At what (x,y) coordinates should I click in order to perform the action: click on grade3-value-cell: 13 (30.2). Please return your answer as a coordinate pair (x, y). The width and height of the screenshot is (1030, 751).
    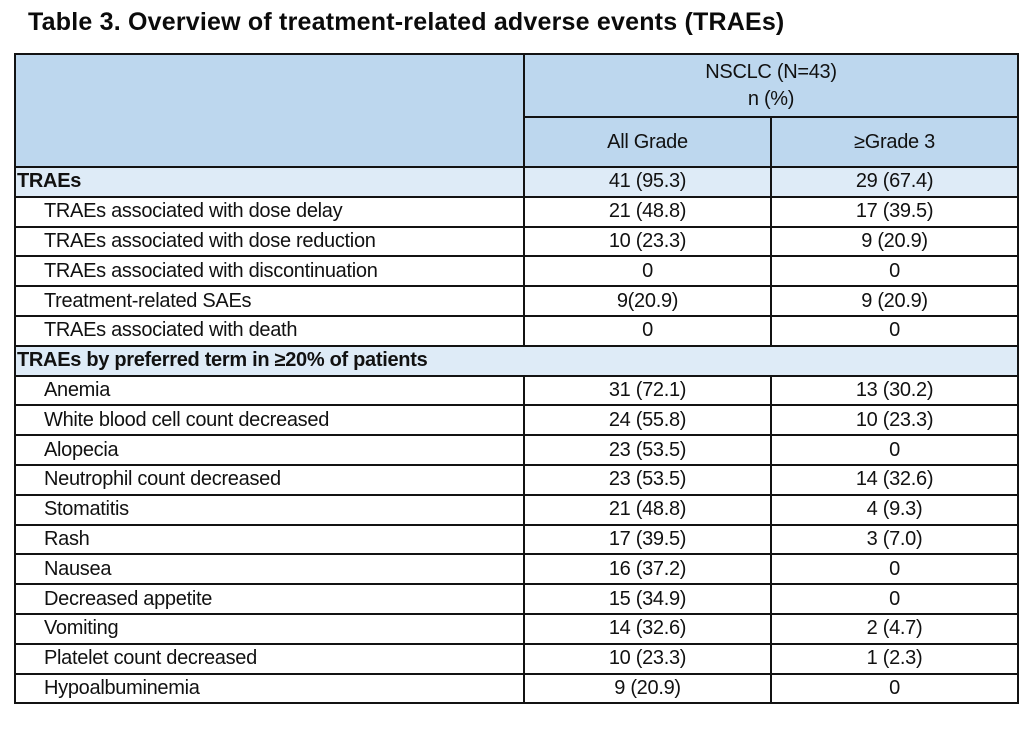
    Looking at the image, I should click on (894, 390).